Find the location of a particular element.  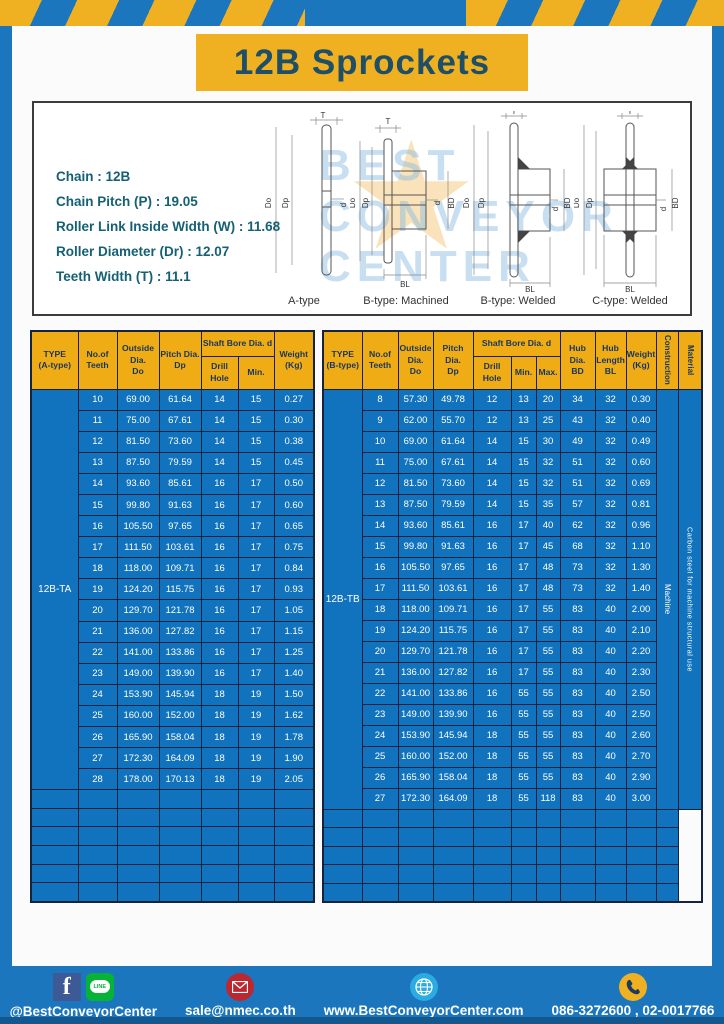

table-row: 12 81.50 73.60 14 15 0.38 is located at coordinates (173, 441).